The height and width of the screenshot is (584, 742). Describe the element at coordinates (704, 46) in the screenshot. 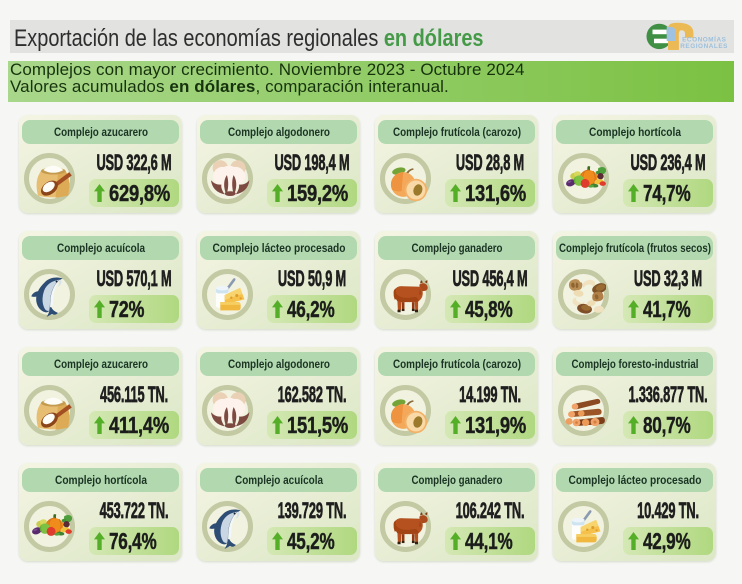

I see `svg-text: REGIONALES` at that location.